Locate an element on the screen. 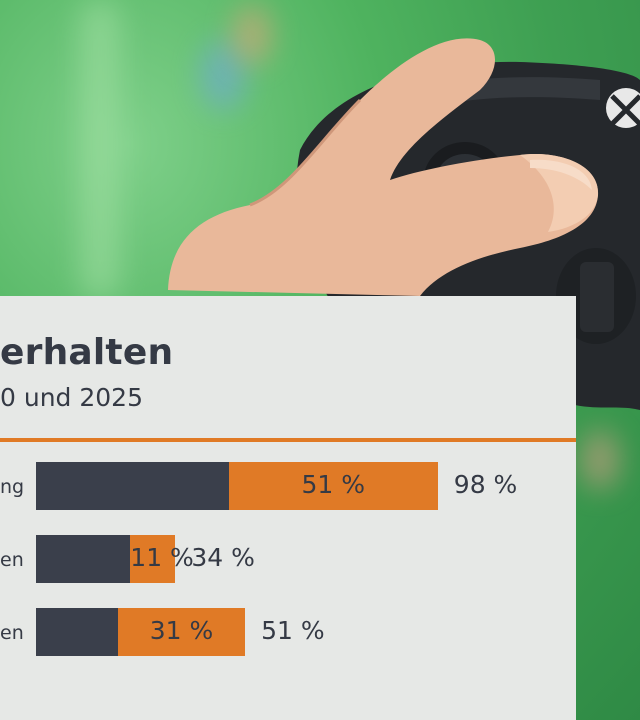 The height and width of the screenshot is (720, 640). segment-value-label: 51 % is located at coordinates (333, 484).